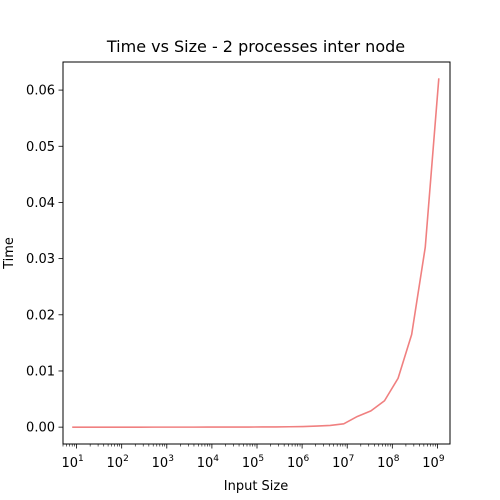  Describe the element at coordinates (163, 462) in the screenshot. I see `x-tick-label: 10³` at that location.